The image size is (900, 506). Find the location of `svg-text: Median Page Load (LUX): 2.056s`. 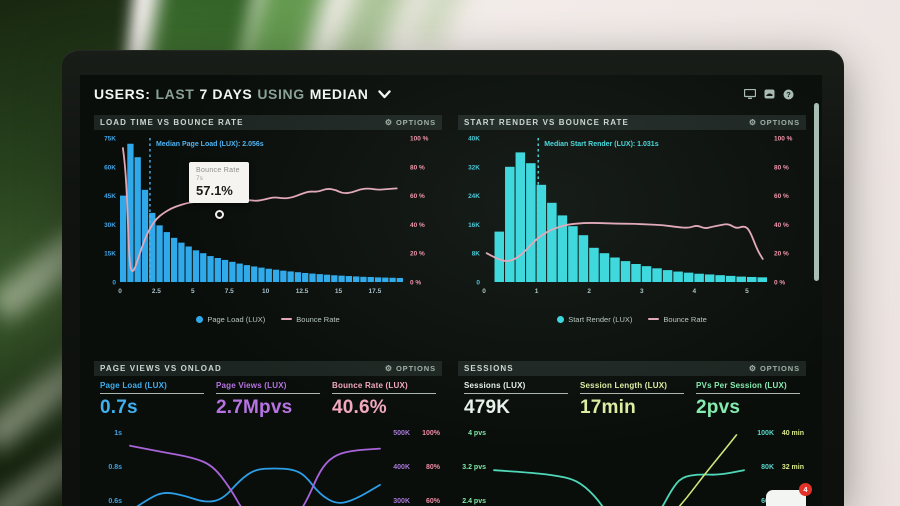

svg-text: Median Page Load (LUX): 2.056s is located at coordinates (210, 144).